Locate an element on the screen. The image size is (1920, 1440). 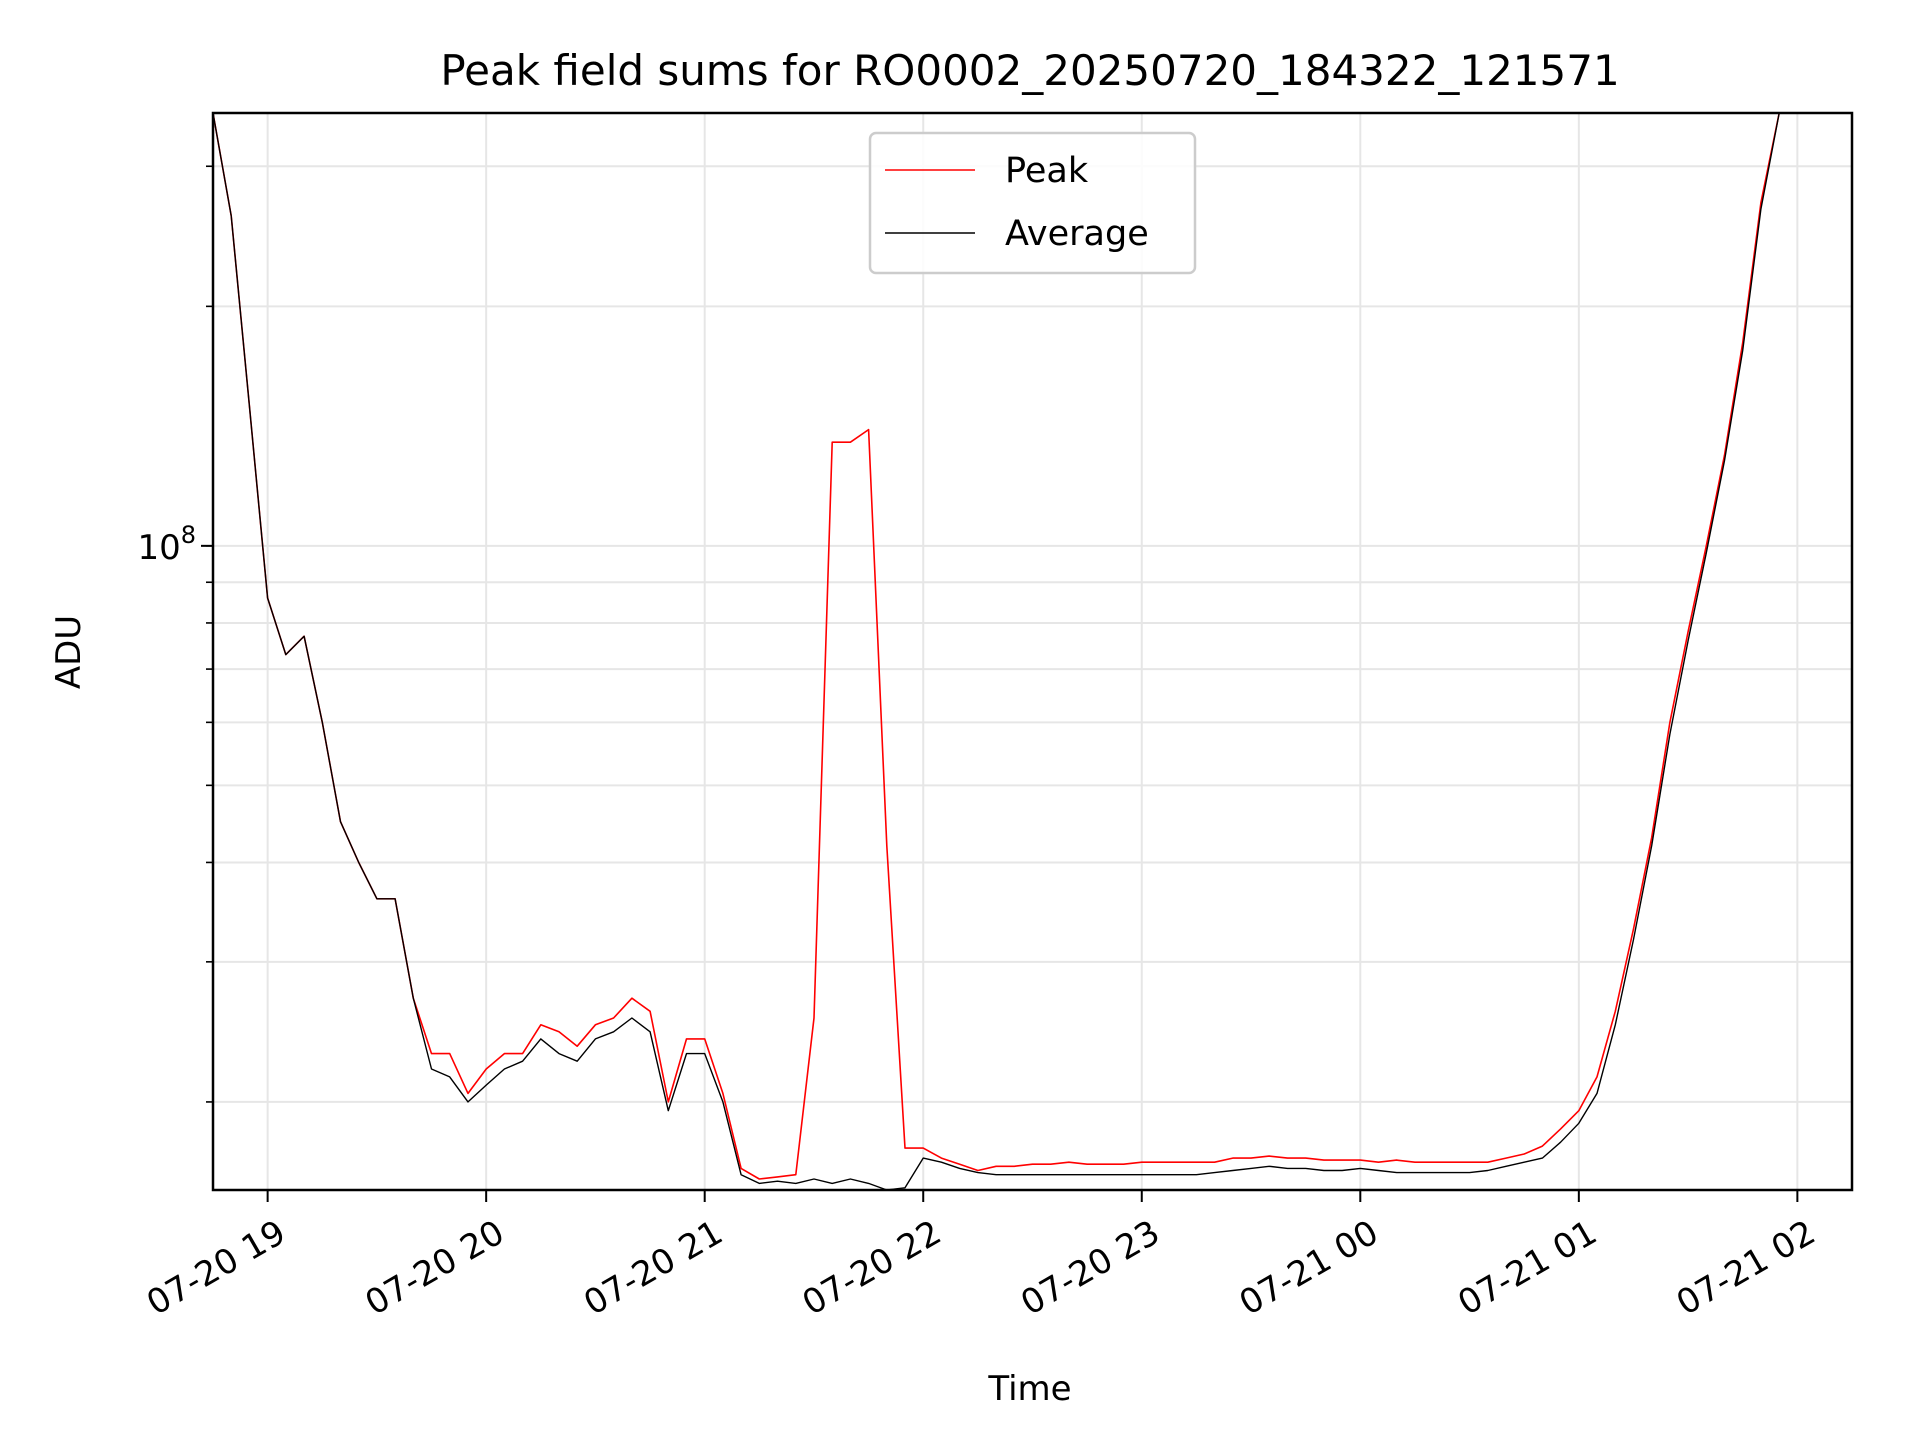
y-axis-label: ADU is located at coordinates (69, 652).